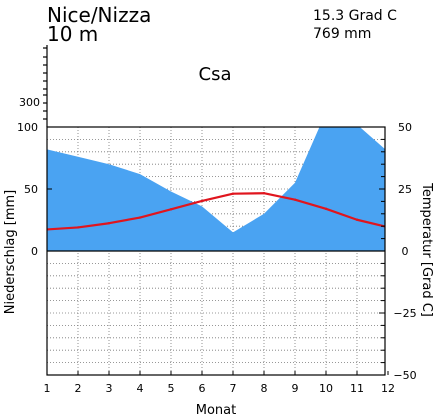 The width and height of the screenshot is (436, 418). Describe the element at coordinates (78, 388) in the screenshot. I see `x-tick-label: 2` at that location.